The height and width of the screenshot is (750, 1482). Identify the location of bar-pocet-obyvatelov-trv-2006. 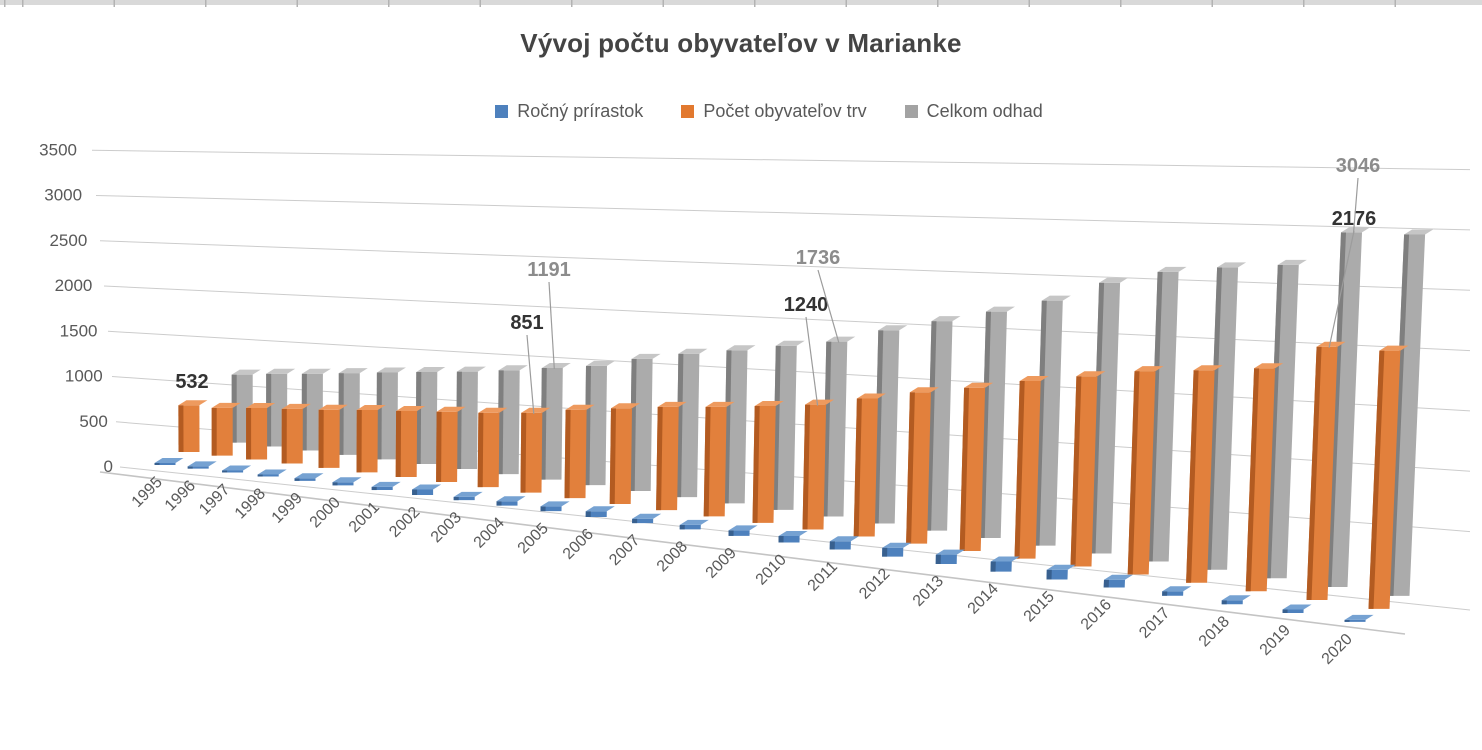
(624, 454).